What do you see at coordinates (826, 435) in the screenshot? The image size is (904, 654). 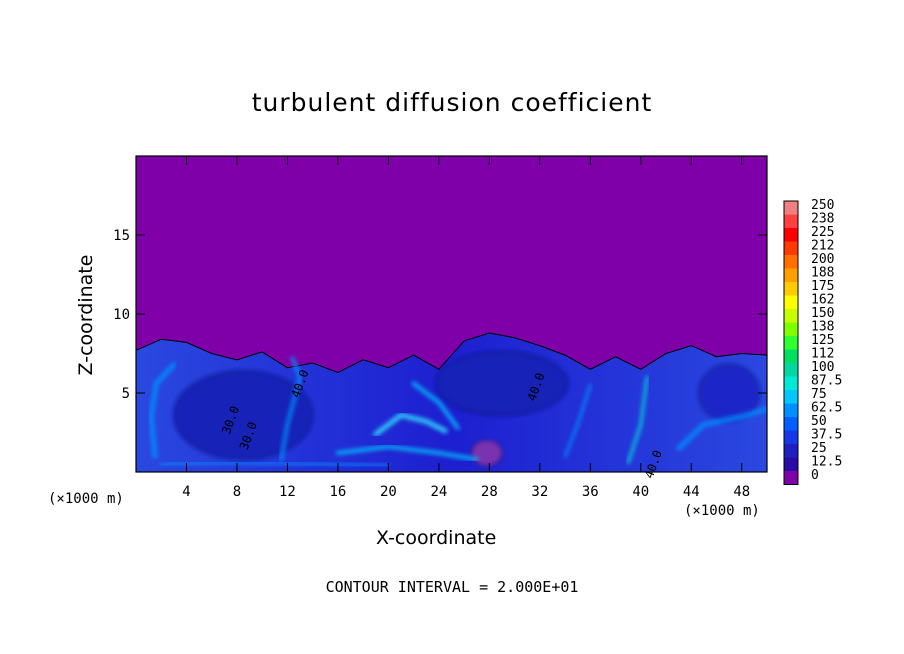 I see `colorbar-label: 37.5` at bounding box center [826, 435].